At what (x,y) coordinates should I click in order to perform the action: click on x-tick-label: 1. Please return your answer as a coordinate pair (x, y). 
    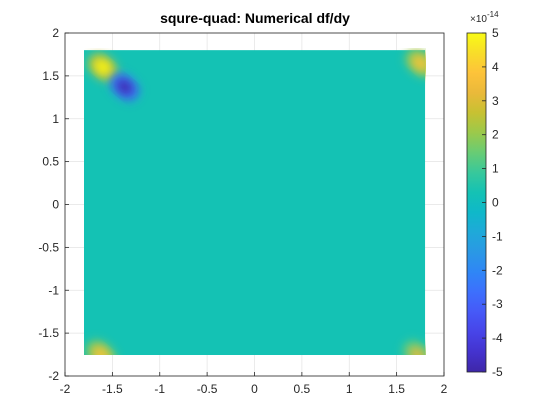
    Looking at the image, I should click on (349, 389).